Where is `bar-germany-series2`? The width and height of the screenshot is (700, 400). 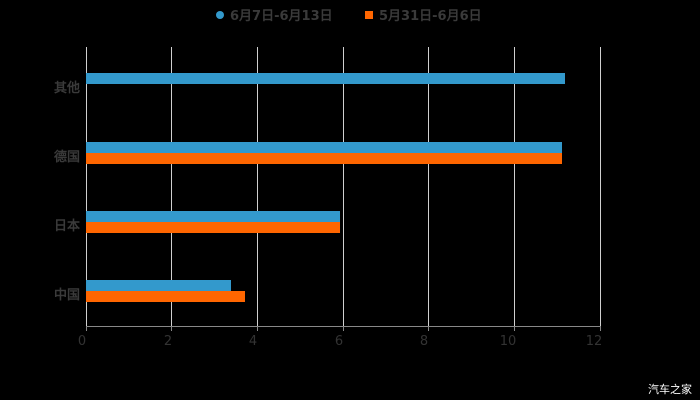
bar-germany-series2 is located at coordinates (324, 158).